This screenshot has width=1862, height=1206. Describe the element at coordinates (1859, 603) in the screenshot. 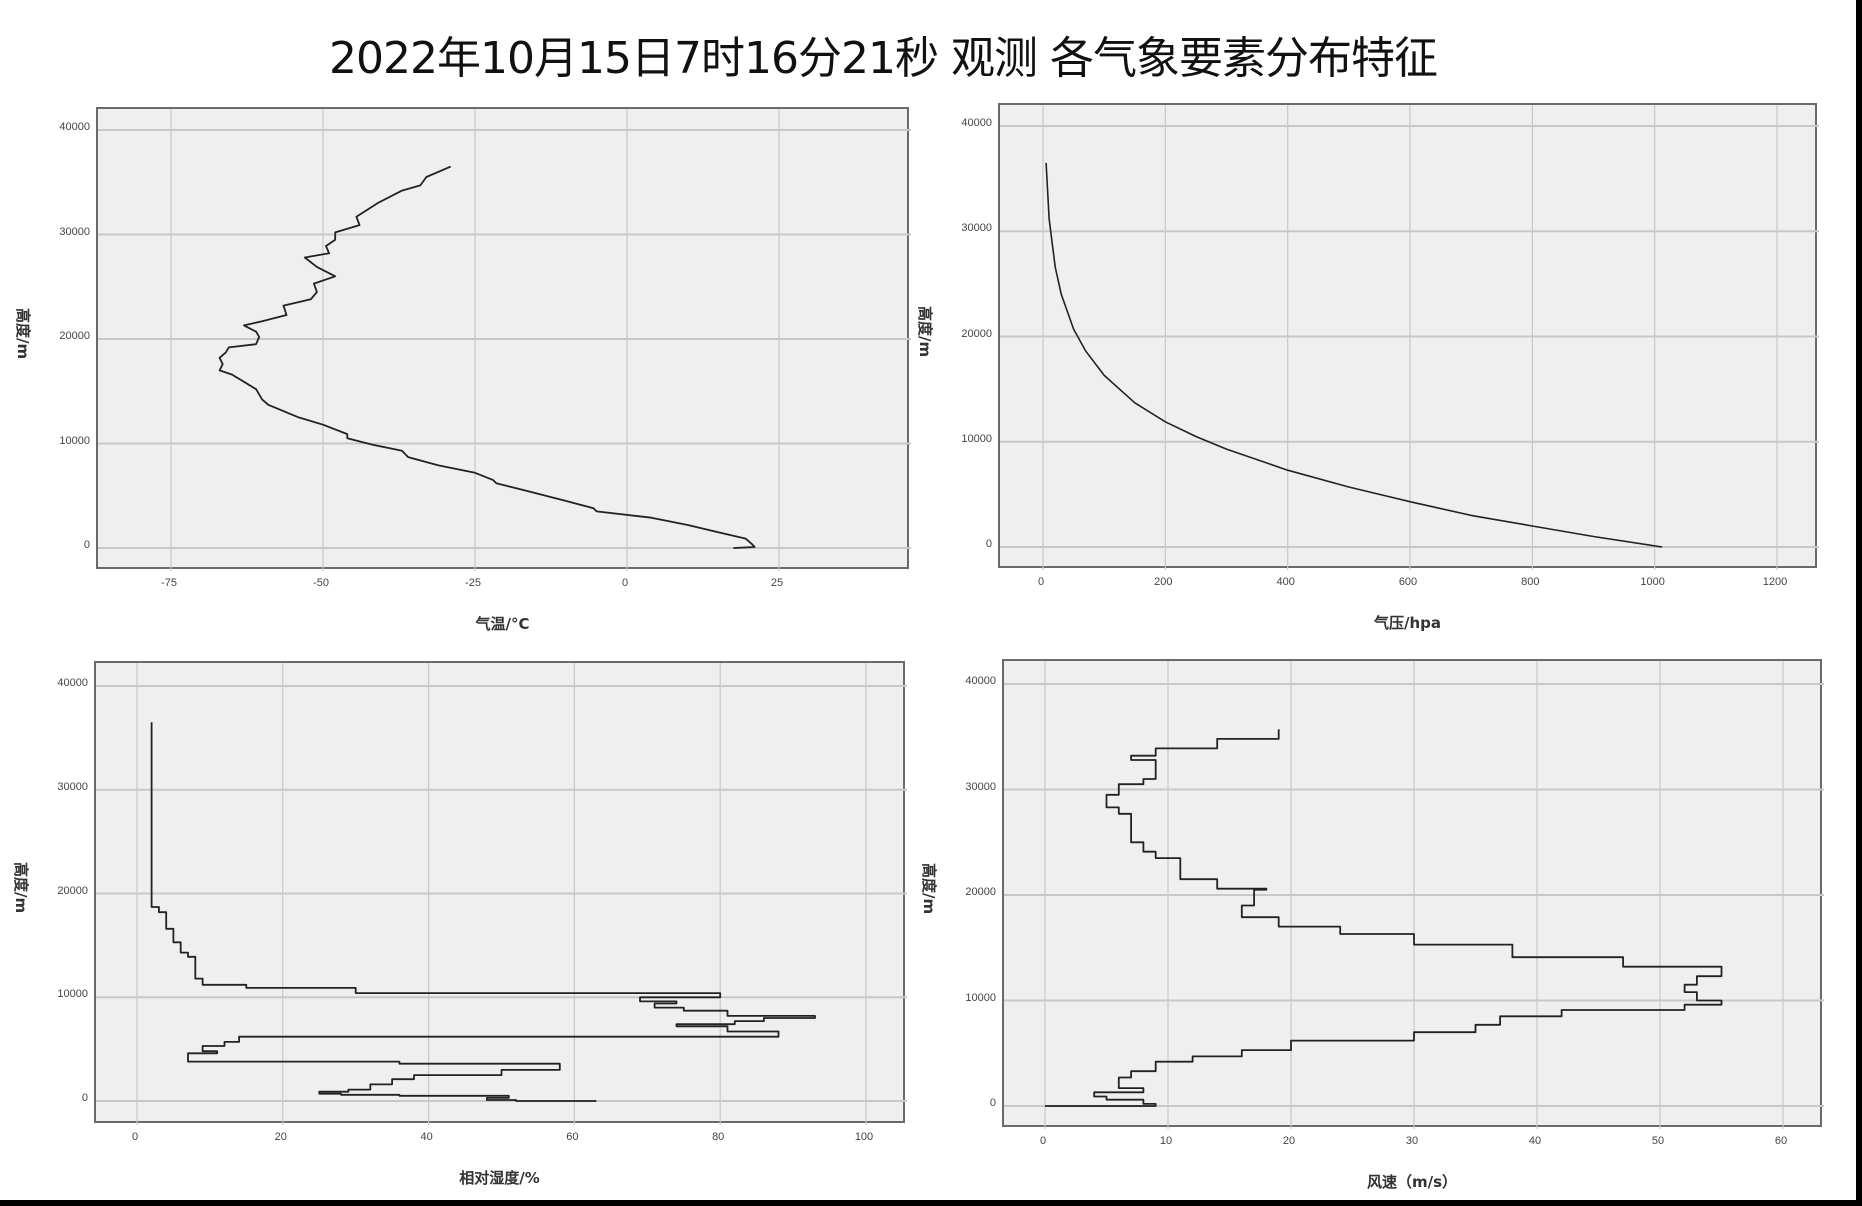

I see `window-edge-right` at that location.